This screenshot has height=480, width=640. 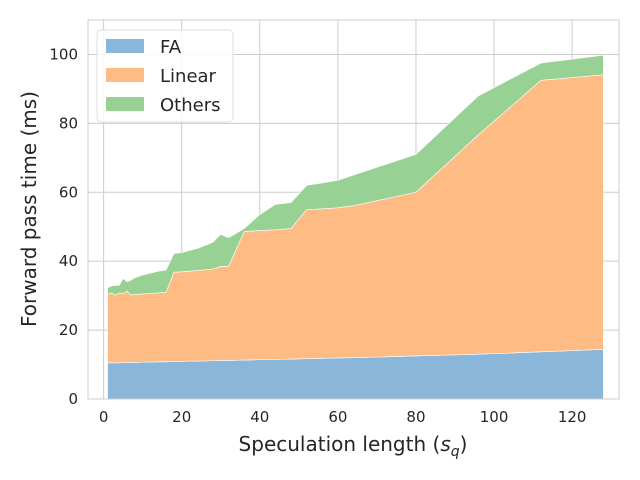 I want to click on x-axis-label: Speculation length (sq), so click(x=353, y=446).